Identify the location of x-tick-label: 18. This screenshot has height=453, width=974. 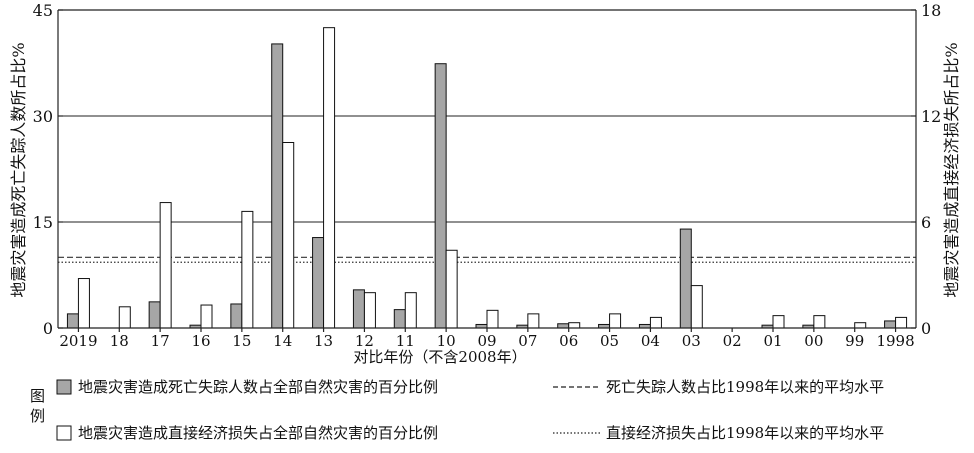
(119, 341).